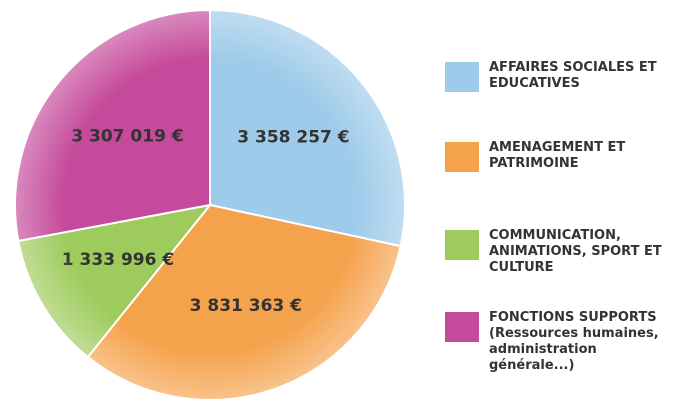  I want to click on legend-label: AFFAIRES SOCIALES ET EDUCATIVES, so click(573, 75).